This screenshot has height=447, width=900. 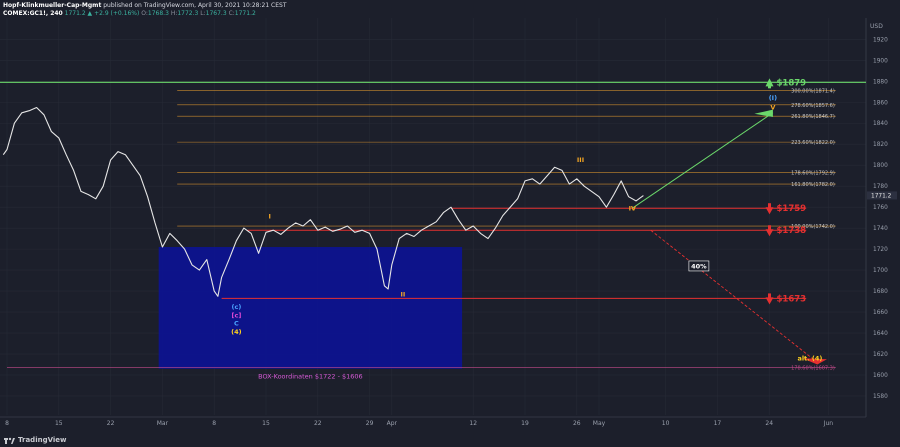 What do you see at coordinates (880, 187) in the screenshot?
I see `price-tick-label: 1780` at bounding box center [880, 187].